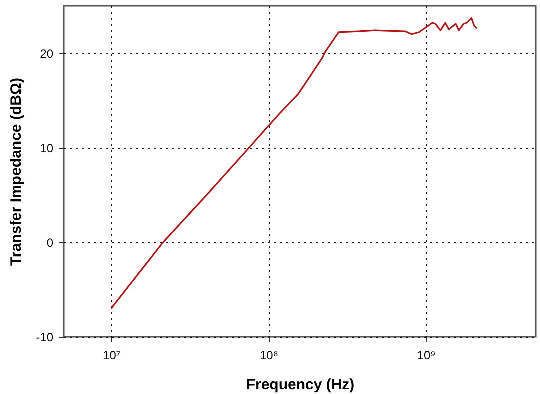 The image size is (540, 394). I want to click on x-tick-label: 10⁹, so click(426, 355).